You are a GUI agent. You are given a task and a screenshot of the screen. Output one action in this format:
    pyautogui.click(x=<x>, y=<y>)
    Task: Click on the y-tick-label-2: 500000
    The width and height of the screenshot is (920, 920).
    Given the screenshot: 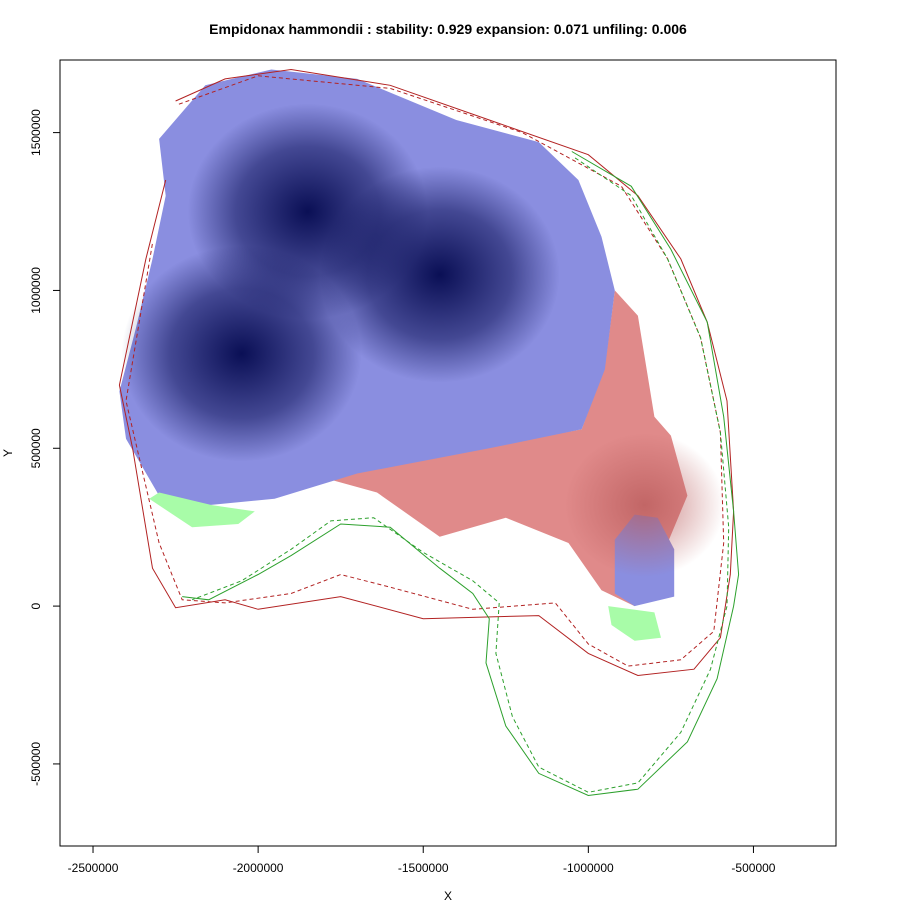 What is the action you would take?
    pyautogui.click(x=36, y=448)
    